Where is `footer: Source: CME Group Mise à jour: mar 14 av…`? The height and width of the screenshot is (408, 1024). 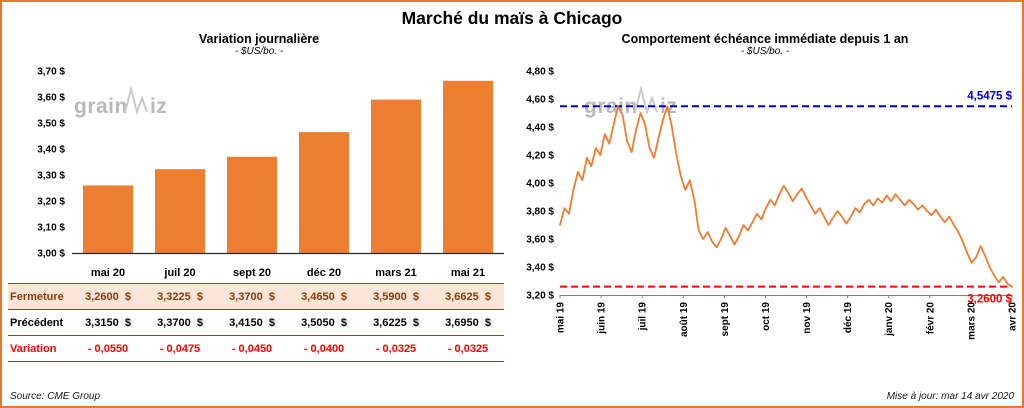 footer: Source: CME Group Mise à jour: mar 14 av… is located at coordinates (512, 396).